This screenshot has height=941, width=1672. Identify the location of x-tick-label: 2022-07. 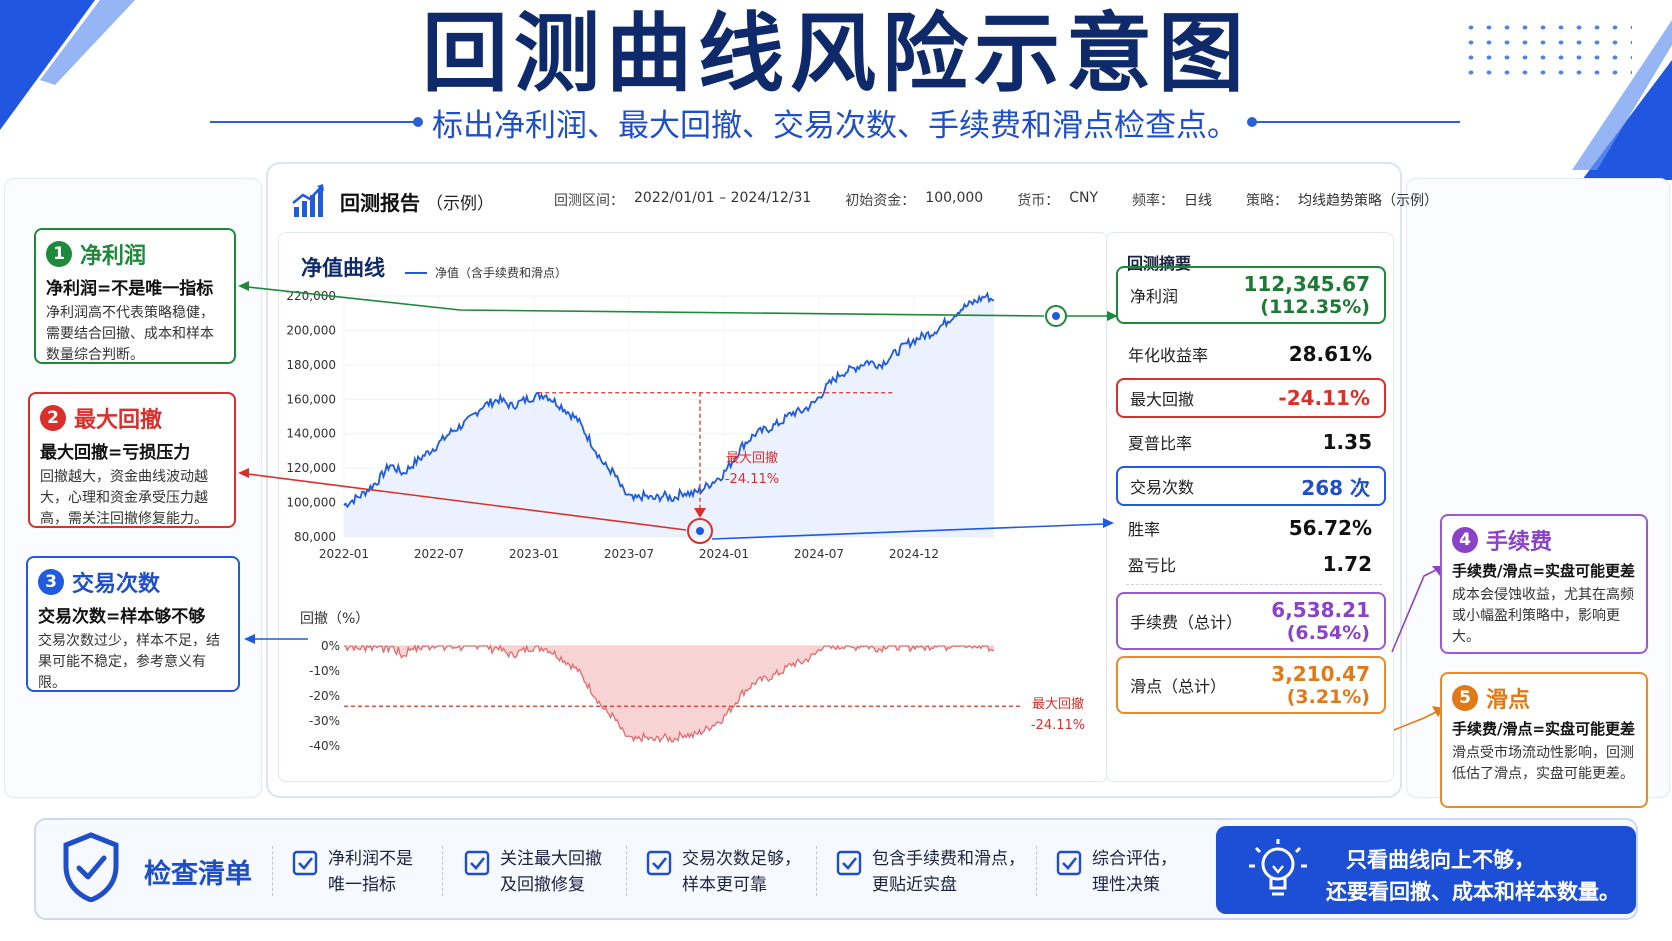
(439, 554).